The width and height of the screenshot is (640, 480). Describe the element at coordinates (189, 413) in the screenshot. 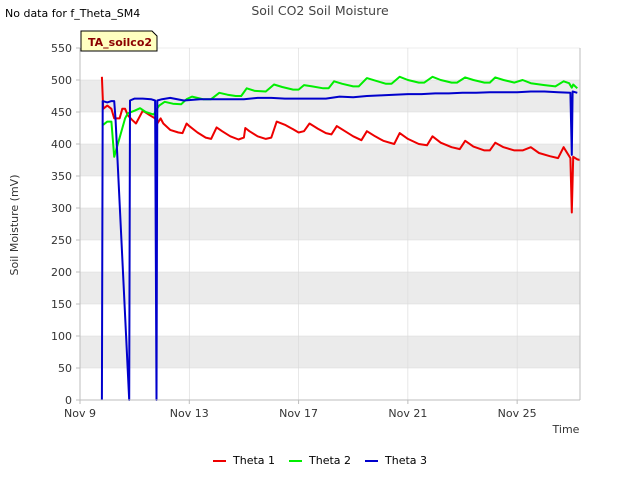

I see `x-tick-label: Nov 13` at that location.